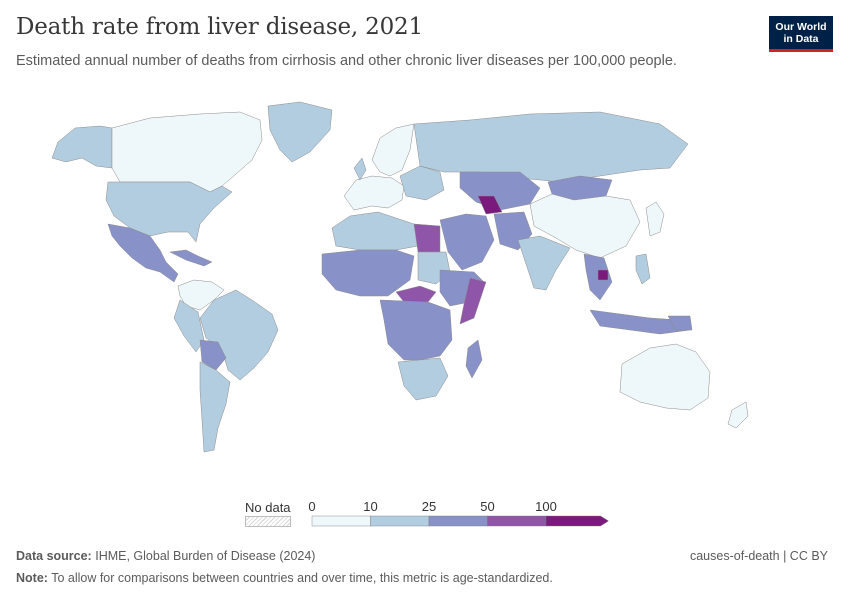  I want to click on region-alaska, so click(82, 147).